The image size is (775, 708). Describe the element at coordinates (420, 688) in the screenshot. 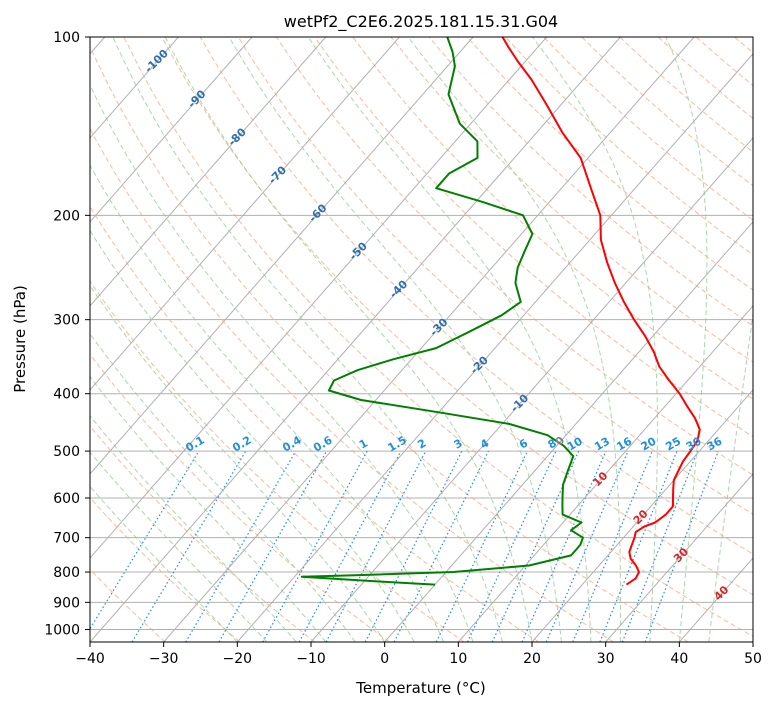

I see `x-axis-title: Temperature (°C)` at that location.